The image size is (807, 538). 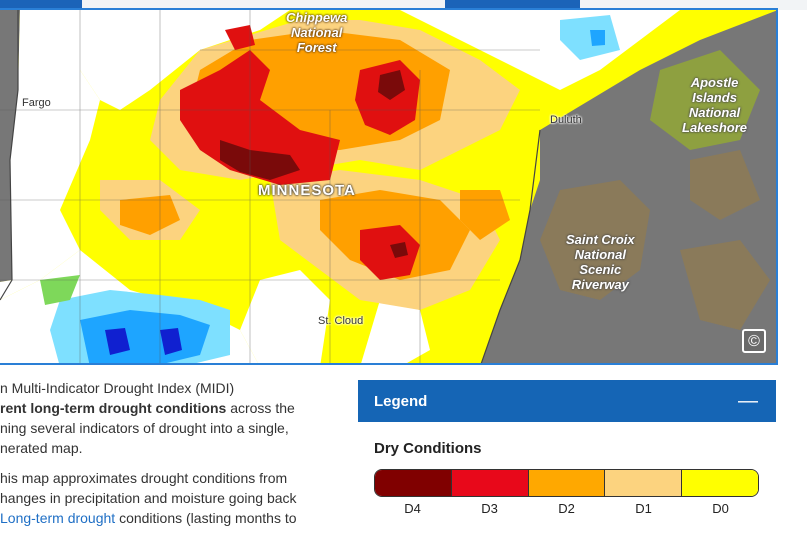 What do you see at coordinates (117, 388) in the screenshot?
I see `description-line: n Multi-Indicator Drought Index (MIDI)` at bounding box center [117, 388].